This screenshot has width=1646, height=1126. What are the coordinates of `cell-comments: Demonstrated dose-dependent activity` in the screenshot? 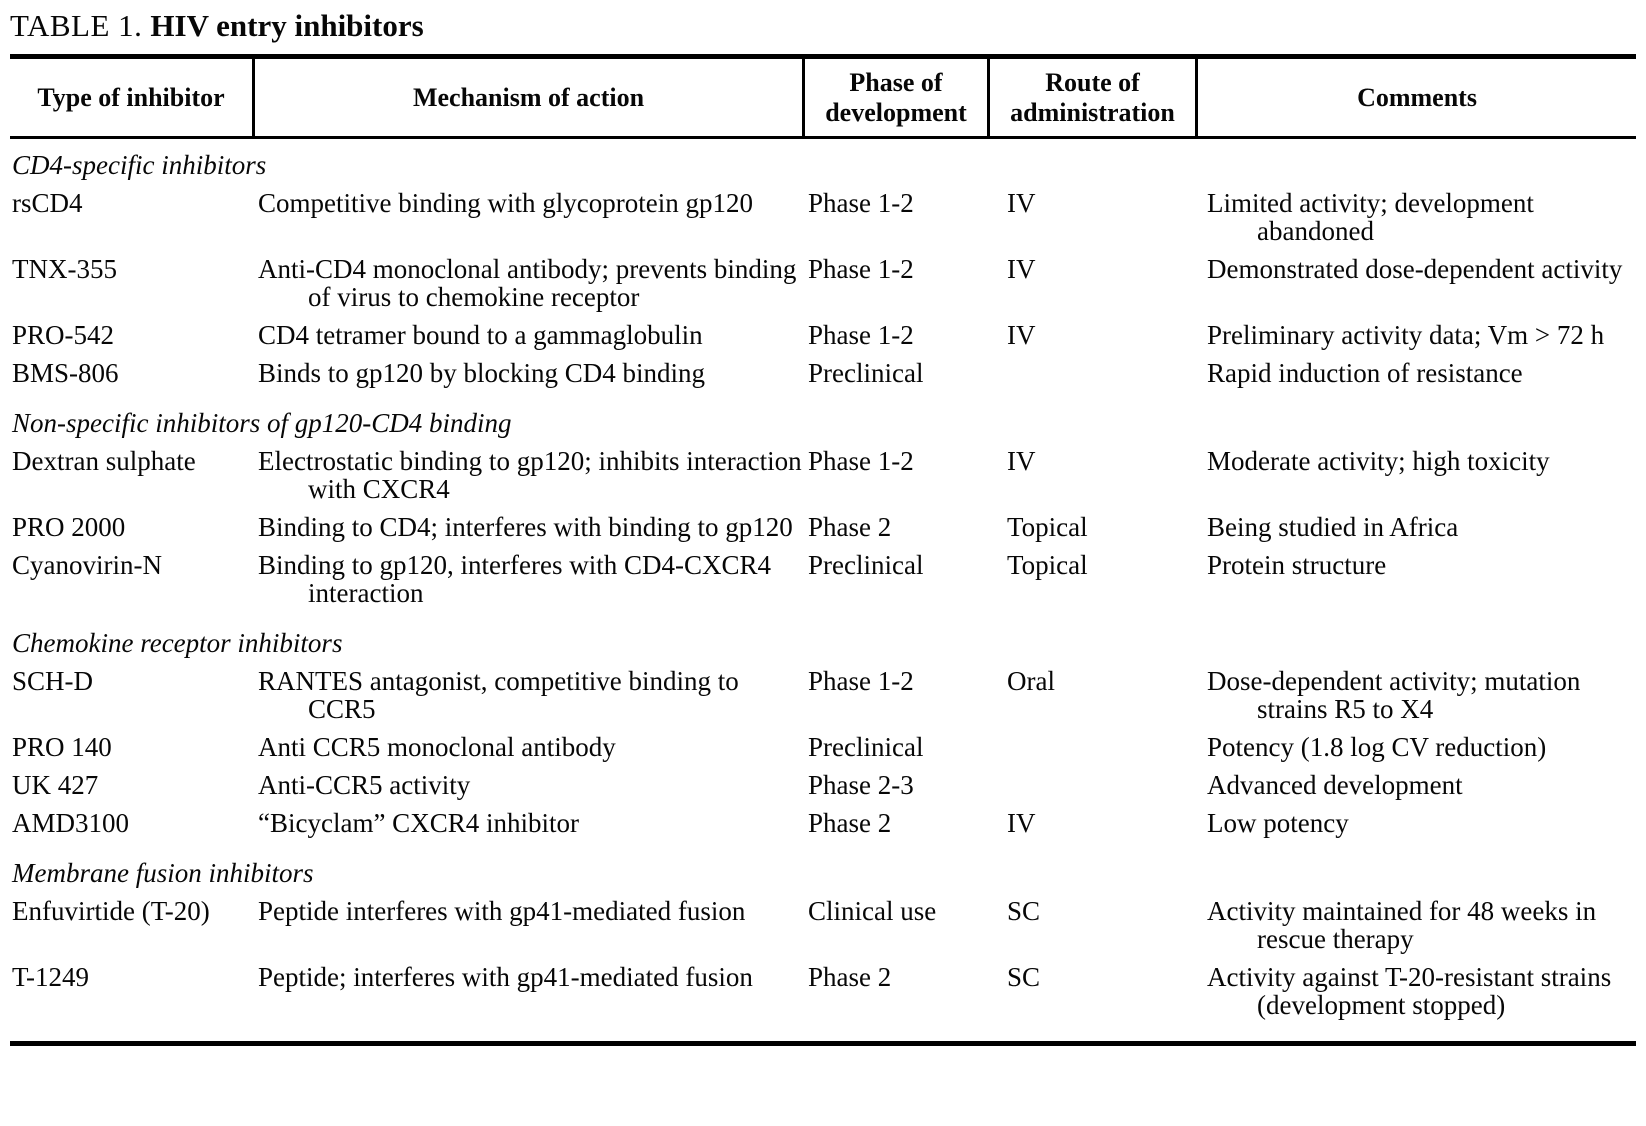 It's located at (1415, 269).